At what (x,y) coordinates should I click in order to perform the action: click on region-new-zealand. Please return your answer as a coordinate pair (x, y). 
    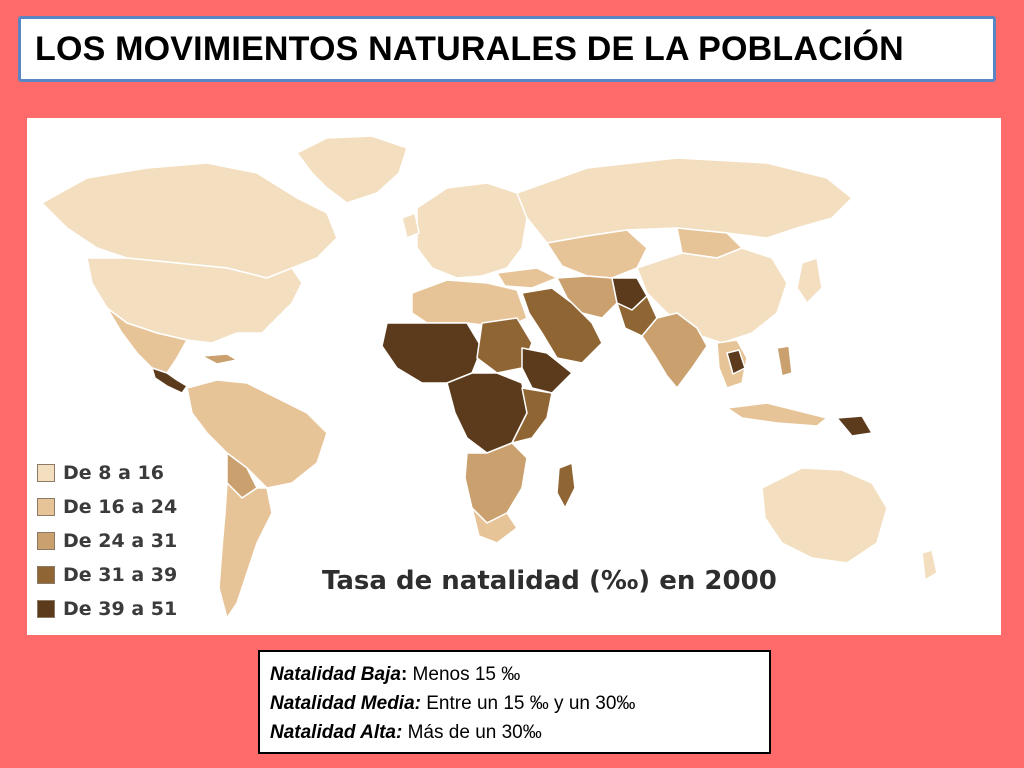
    Looking at the image, I should click on (929, 565).